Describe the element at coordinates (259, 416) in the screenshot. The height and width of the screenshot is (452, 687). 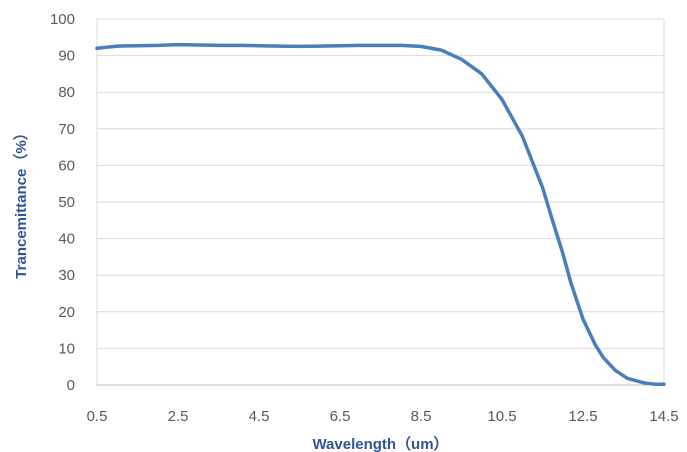
I see `x-tick-label: 4.5` at that location.